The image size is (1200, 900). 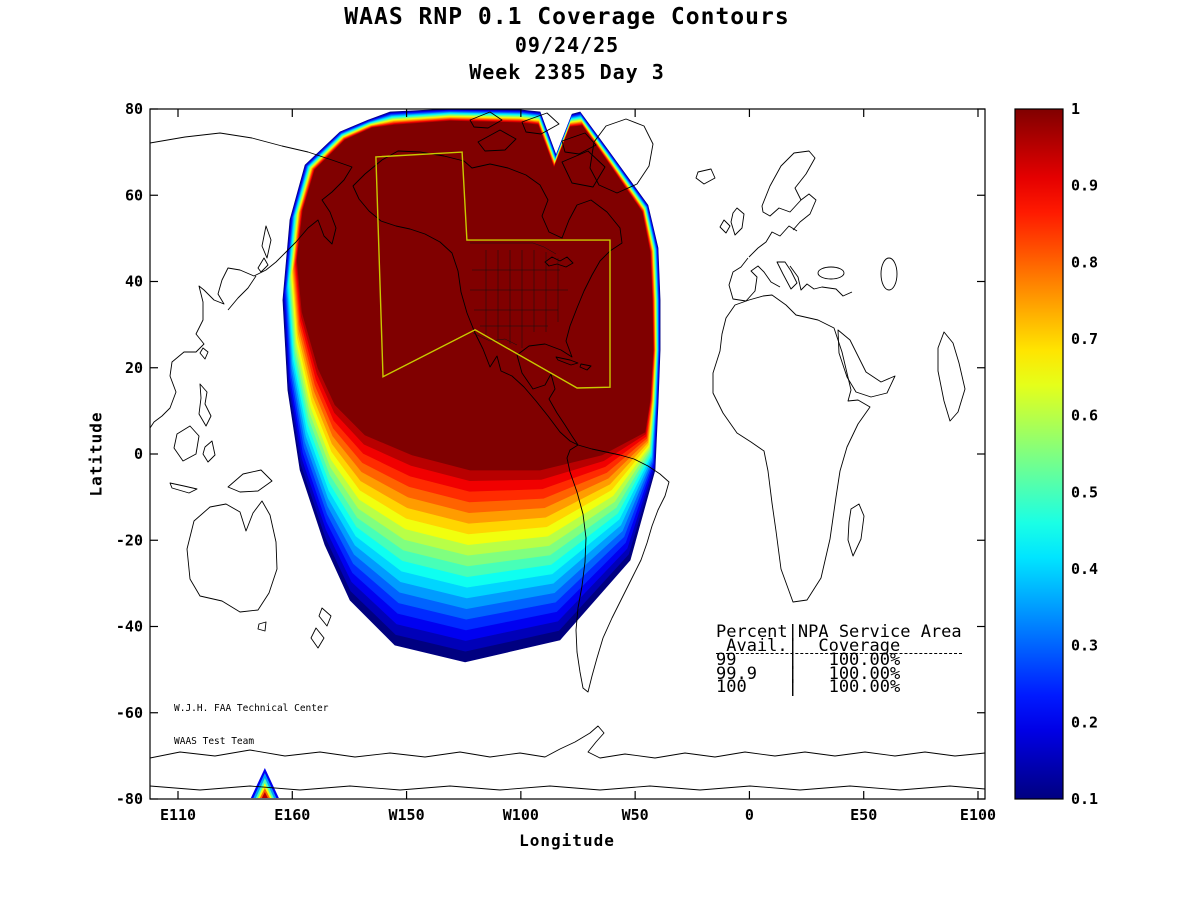 I want to click on y-tick-label: 0, so click(x=138, y=454).